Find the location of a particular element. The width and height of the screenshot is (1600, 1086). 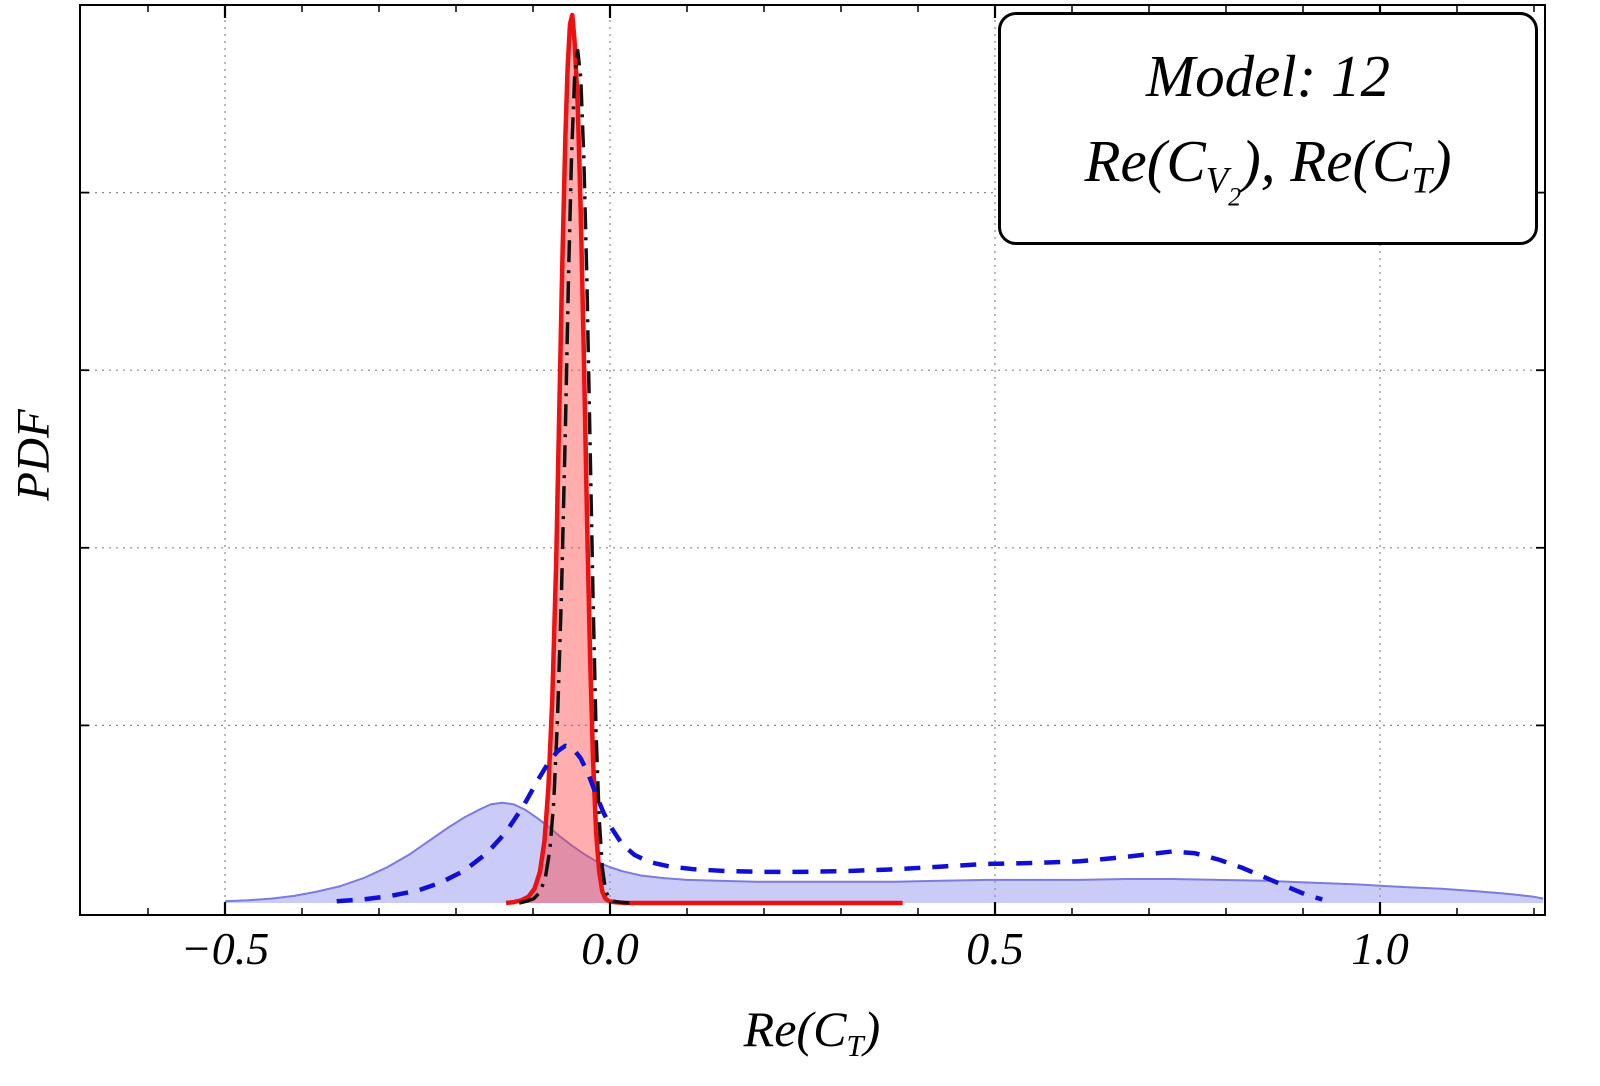

x-axis-label: Re(CT) is located at coordinates (812, 1032).